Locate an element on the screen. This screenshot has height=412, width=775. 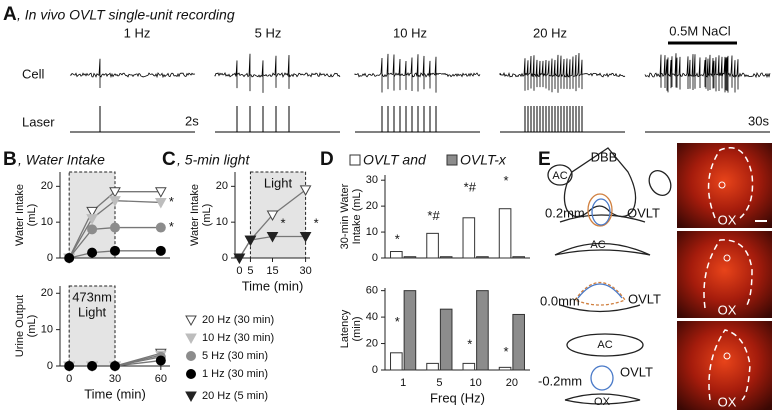
y-tick-label: 60 is located at coordinates (372, 291).